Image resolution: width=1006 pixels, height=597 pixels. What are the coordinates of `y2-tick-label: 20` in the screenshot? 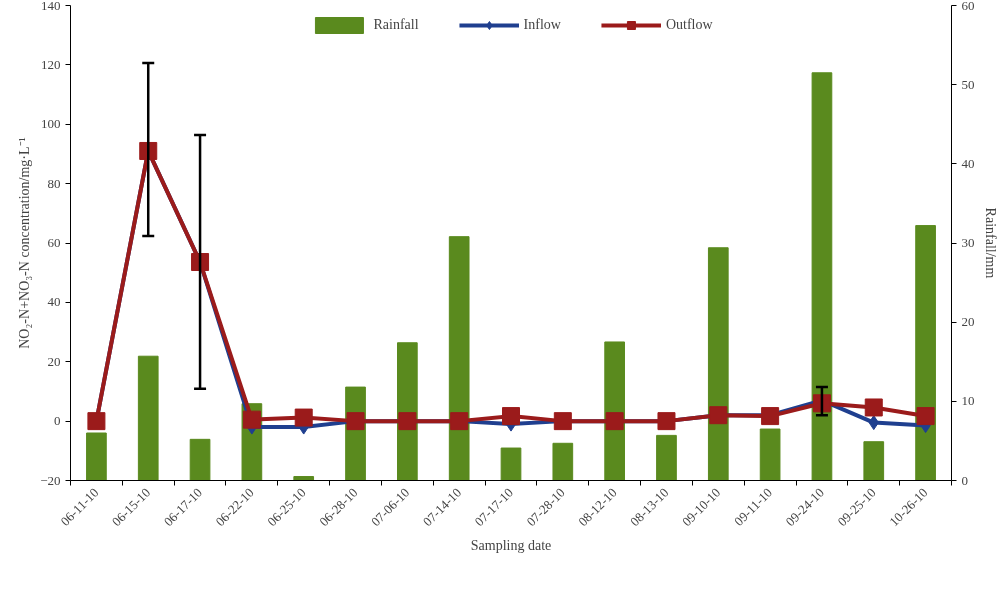 It's located at (968, 322).